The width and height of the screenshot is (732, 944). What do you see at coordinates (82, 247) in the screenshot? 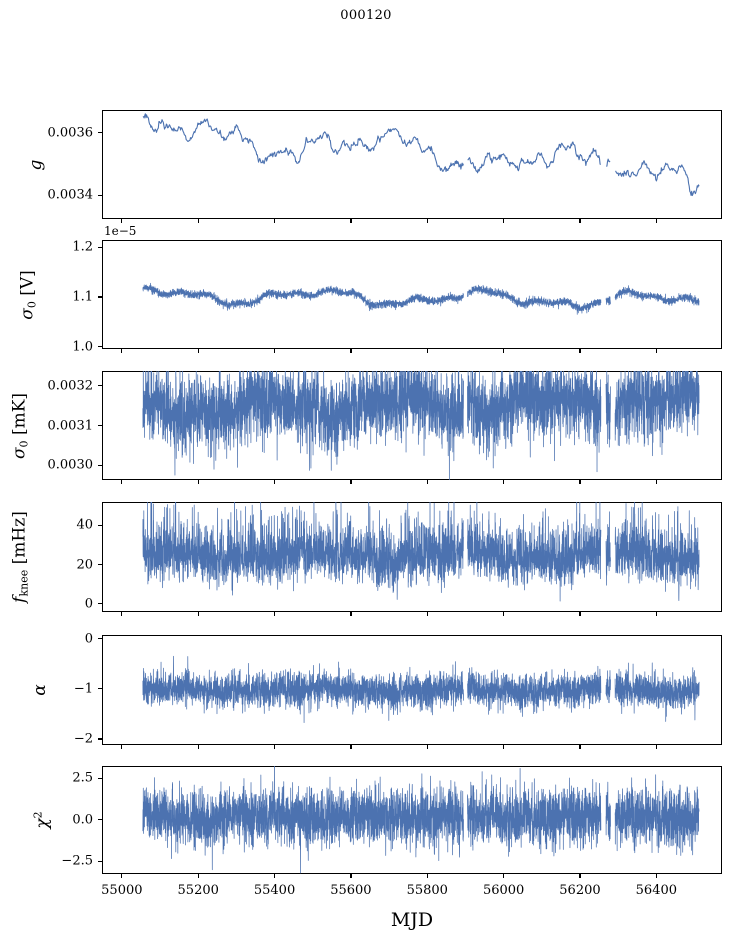
I see `y-tick-label: 1.2` at bounding box center [82, 247].